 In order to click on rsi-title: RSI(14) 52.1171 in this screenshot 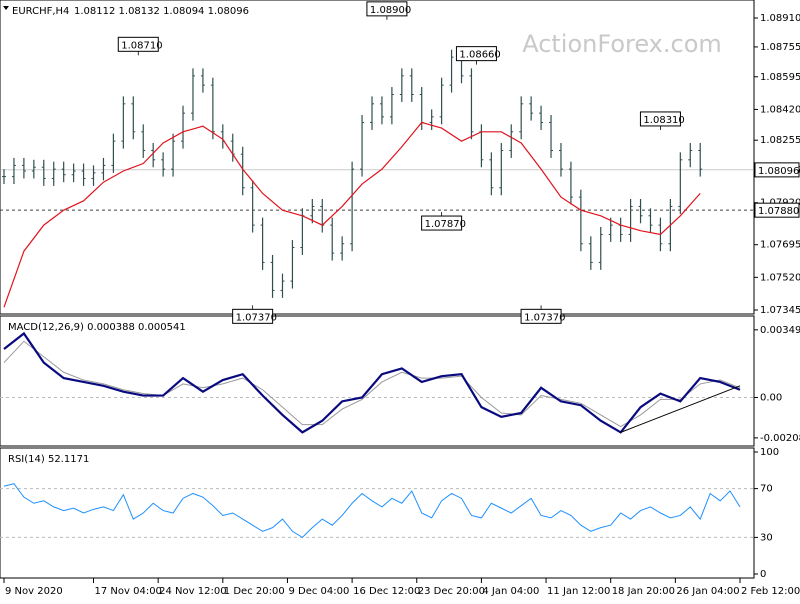, I will do `click(48, 459)`.